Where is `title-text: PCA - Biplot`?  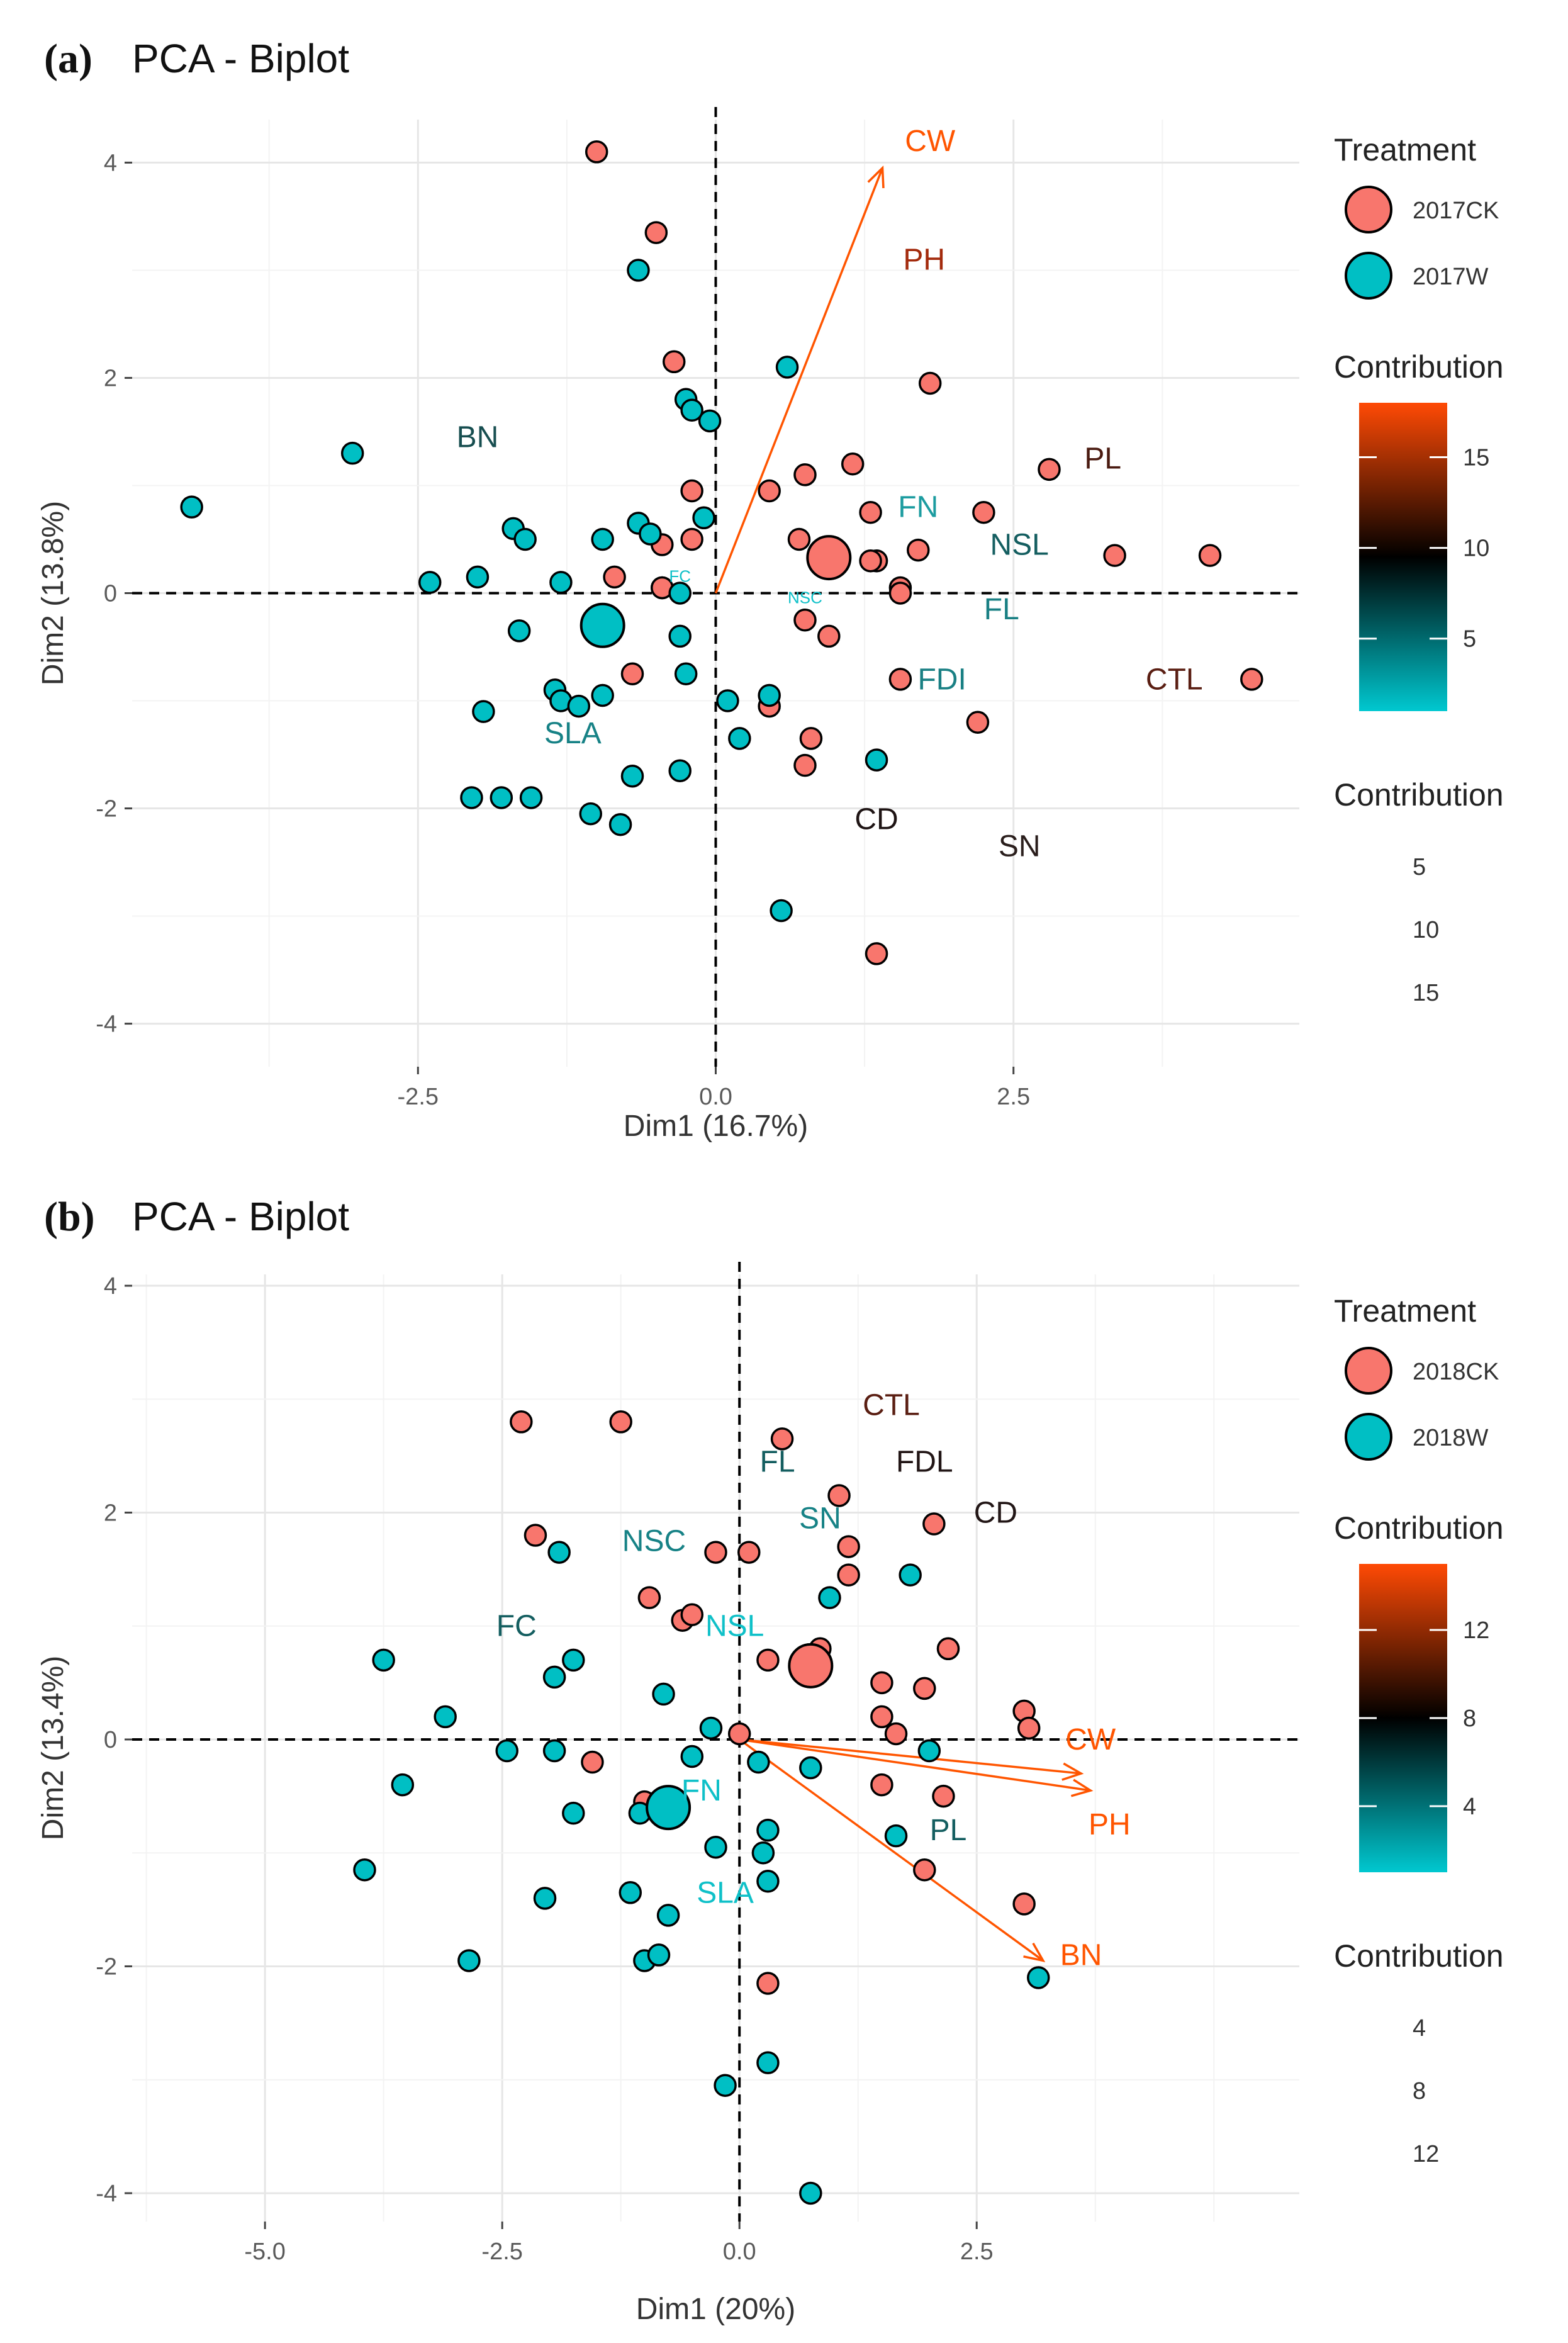
title-text: PCA - Biplot is located at coordinates (240, 1216).